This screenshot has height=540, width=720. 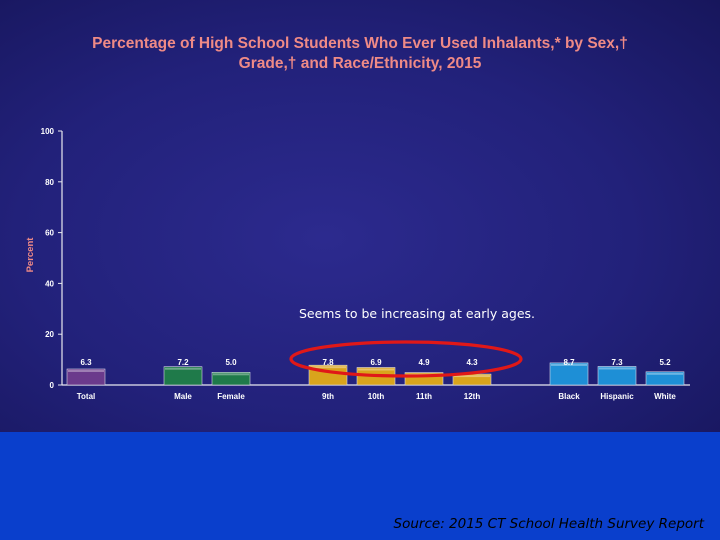 I want to click on value-label: 4.3, so click(x=472, y=362).